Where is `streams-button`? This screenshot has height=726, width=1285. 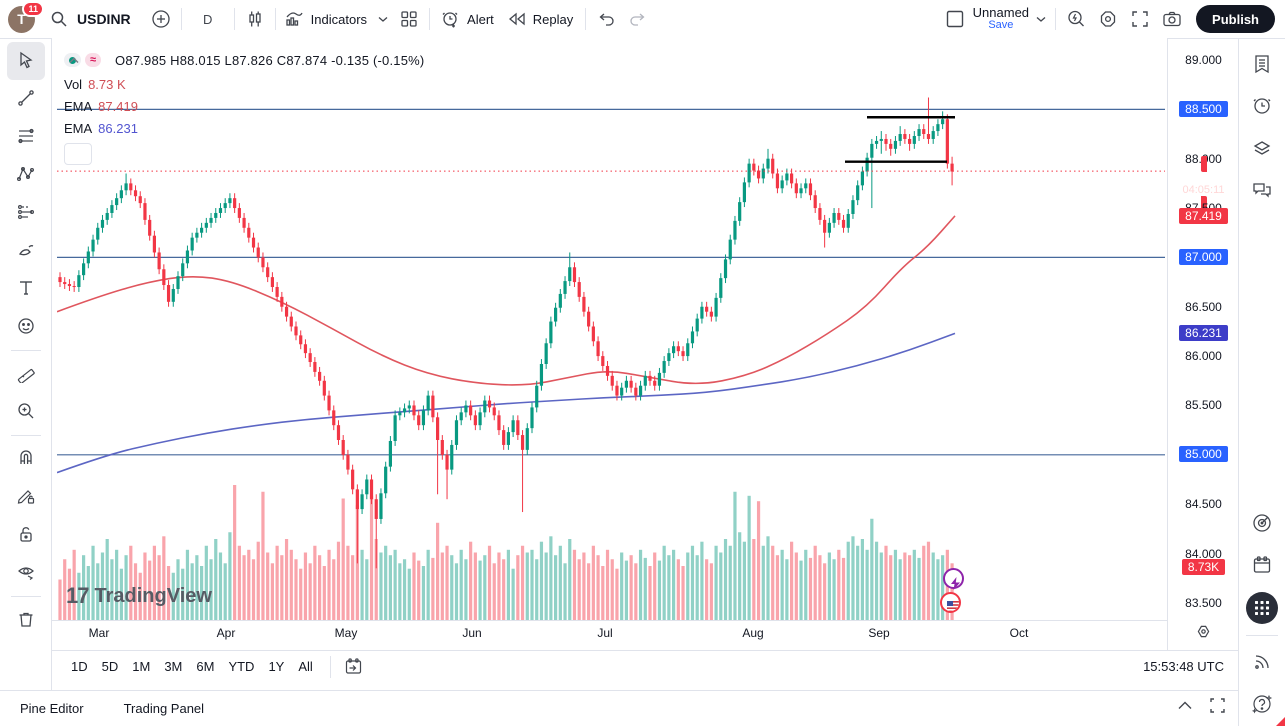
streams-button is located at coordinates (1262, 663).